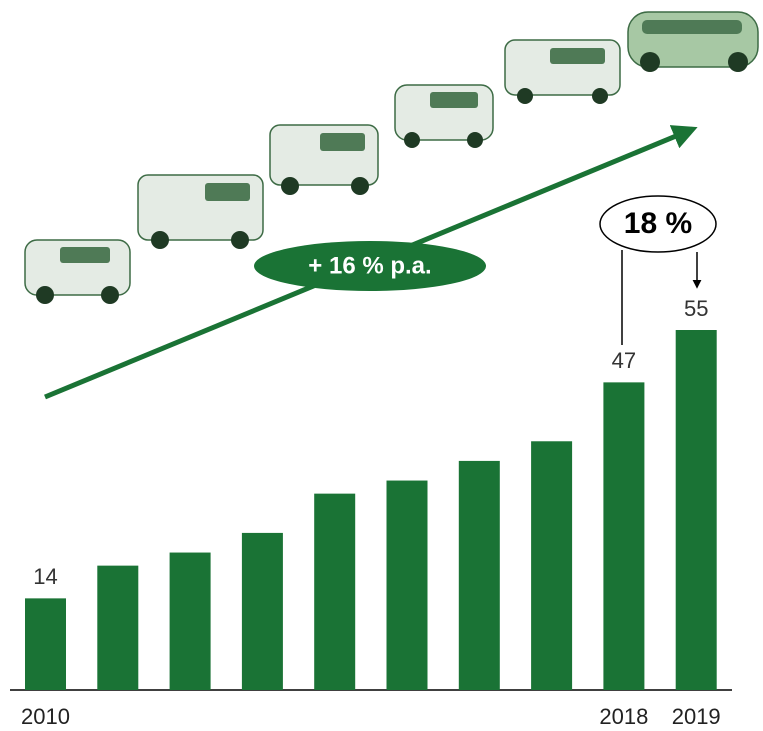 The height and width of the screenshot is (731, 763). What do you see at coordinates (45, 576) in the screenshot?
I see `data-label: 14` at bounding box center [45, 576].